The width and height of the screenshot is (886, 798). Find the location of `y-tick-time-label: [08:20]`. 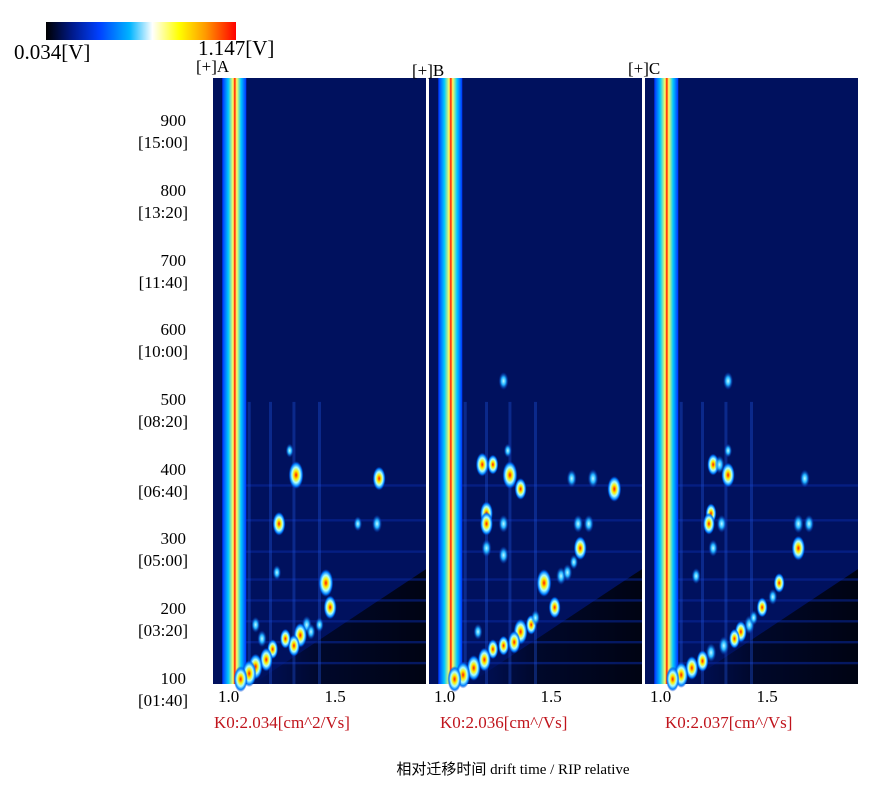

y-tick-time-label: [08:20] is located at coordinates (162, 421).